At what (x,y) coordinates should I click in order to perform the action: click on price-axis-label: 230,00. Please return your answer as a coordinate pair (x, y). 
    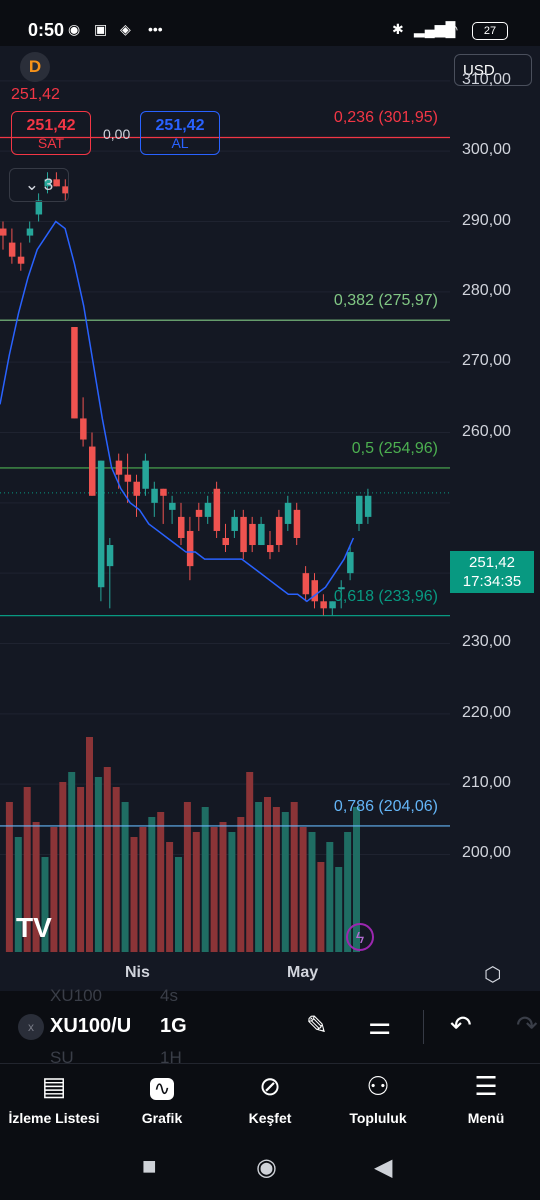
    Looking at the image, I should click on (486, 642).